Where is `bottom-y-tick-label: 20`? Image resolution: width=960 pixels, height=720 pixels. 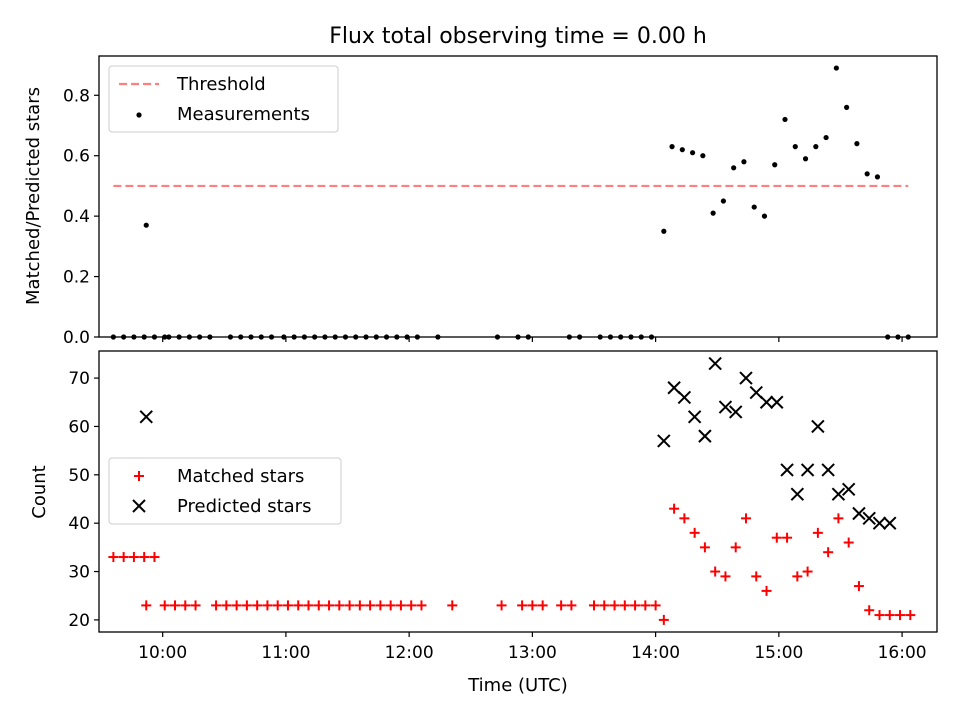
bottom-y-tick-label: 20 is located at coordinates (79, 621).